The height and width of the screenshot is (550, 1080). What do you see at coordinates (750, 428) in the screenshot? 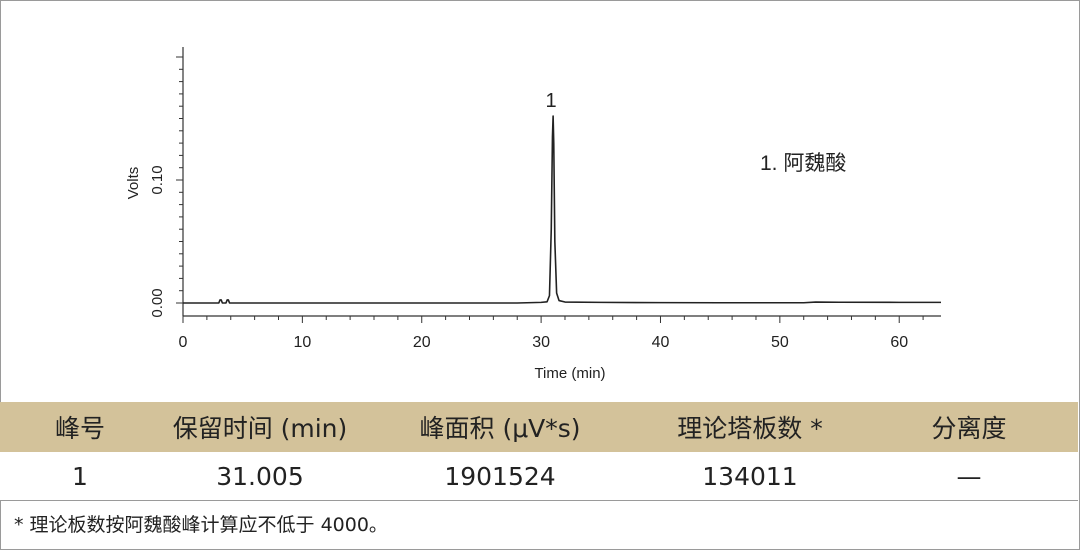
I see `header-theoretical-plates: 理论塔板数 *` at bounding box center [750, 428].